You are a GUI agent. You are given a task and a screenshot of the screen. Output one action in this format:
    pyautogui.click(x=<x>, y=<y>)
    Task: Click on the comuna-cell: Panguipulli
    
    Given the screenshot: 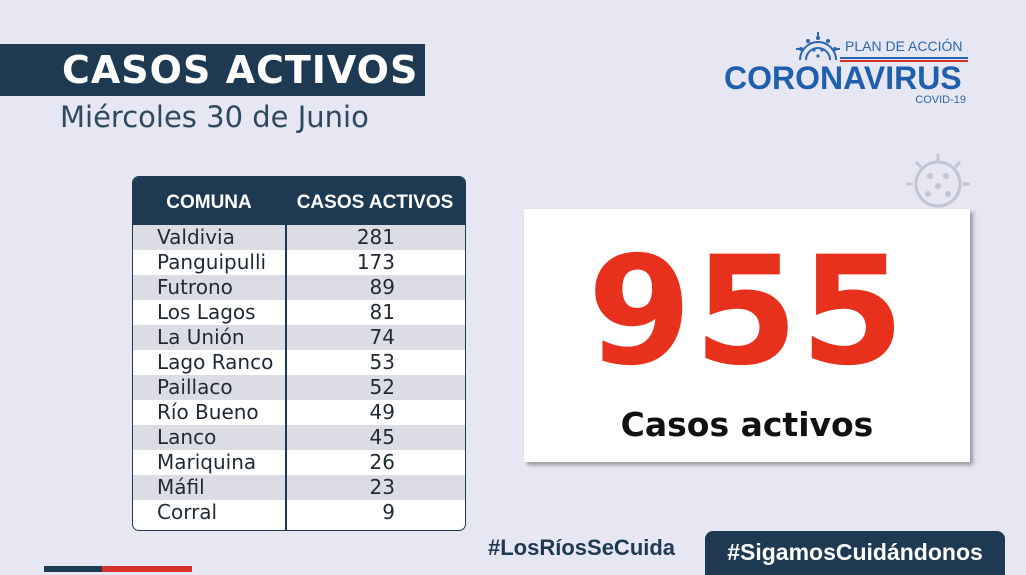 What is the action you would take?
    pyautogui.click(x=212, y=262)
    